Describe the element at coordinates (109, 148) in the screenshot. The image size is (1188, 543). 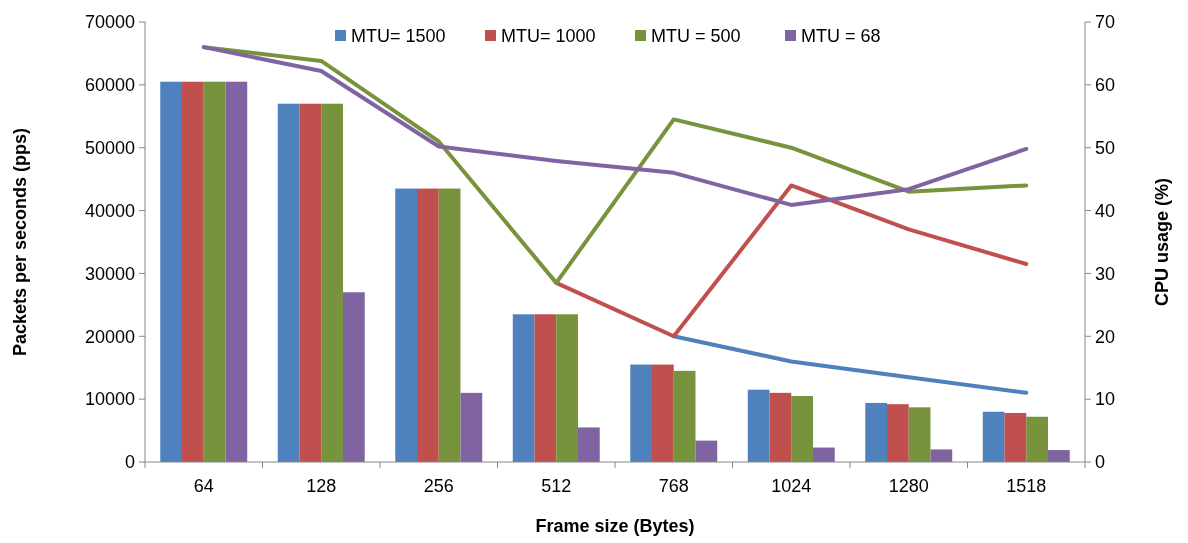
I see `y-tick-label: 50000` at that location.